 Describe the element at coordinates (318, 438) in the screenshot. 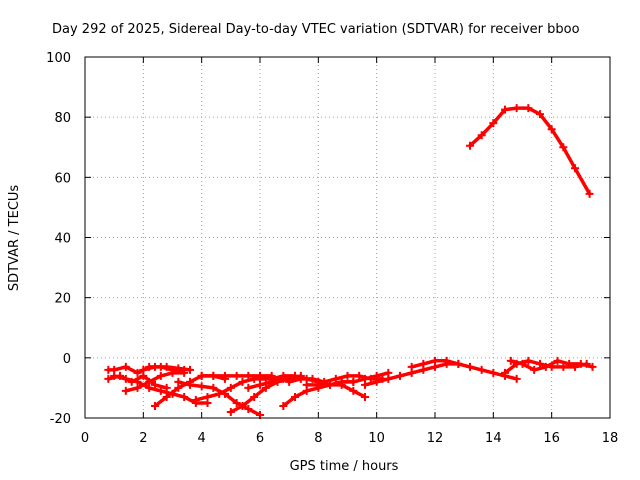

I see `x-tick-label: 8` at that location.